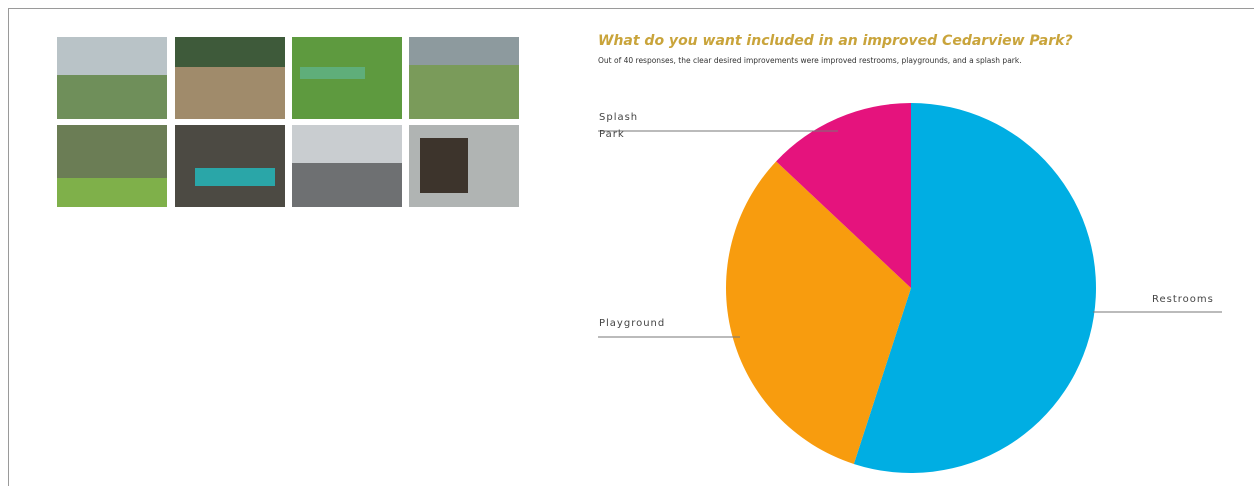 The height and width of the screenshot is (486, 1255). I want to click on photo-trees, so click(230, 52).